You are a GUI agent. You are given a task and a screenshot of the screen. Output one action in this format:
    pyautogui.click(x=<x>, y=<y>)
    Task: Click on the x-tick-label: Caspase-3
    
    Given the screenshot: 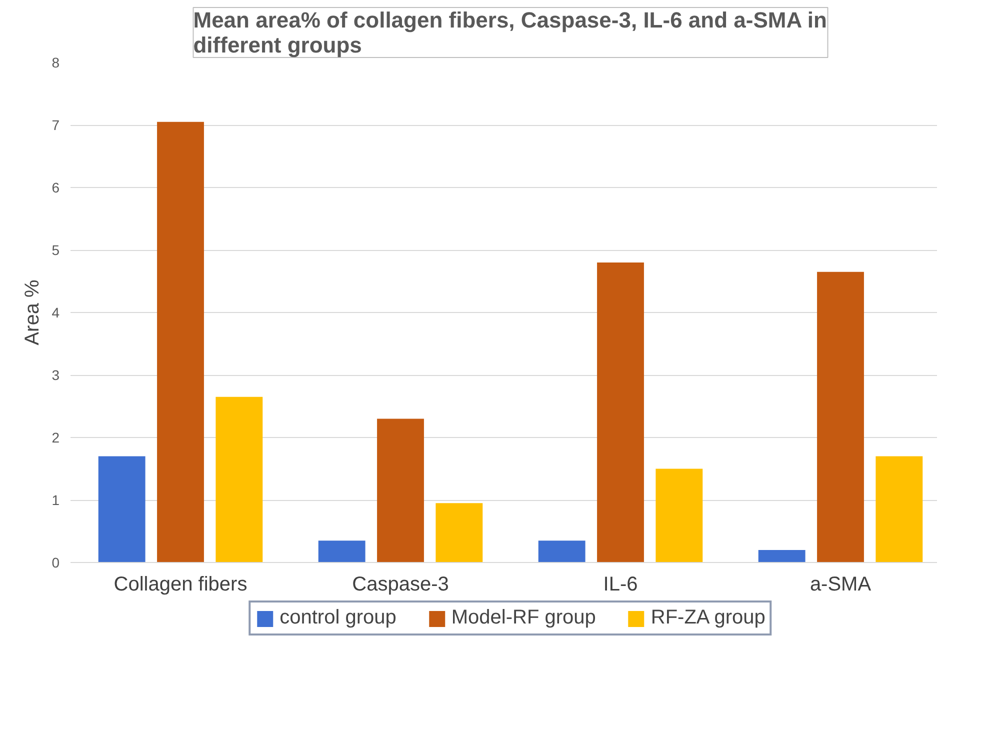 What is the action you would take?
    pyautogui.click(x=400, y=585)
    